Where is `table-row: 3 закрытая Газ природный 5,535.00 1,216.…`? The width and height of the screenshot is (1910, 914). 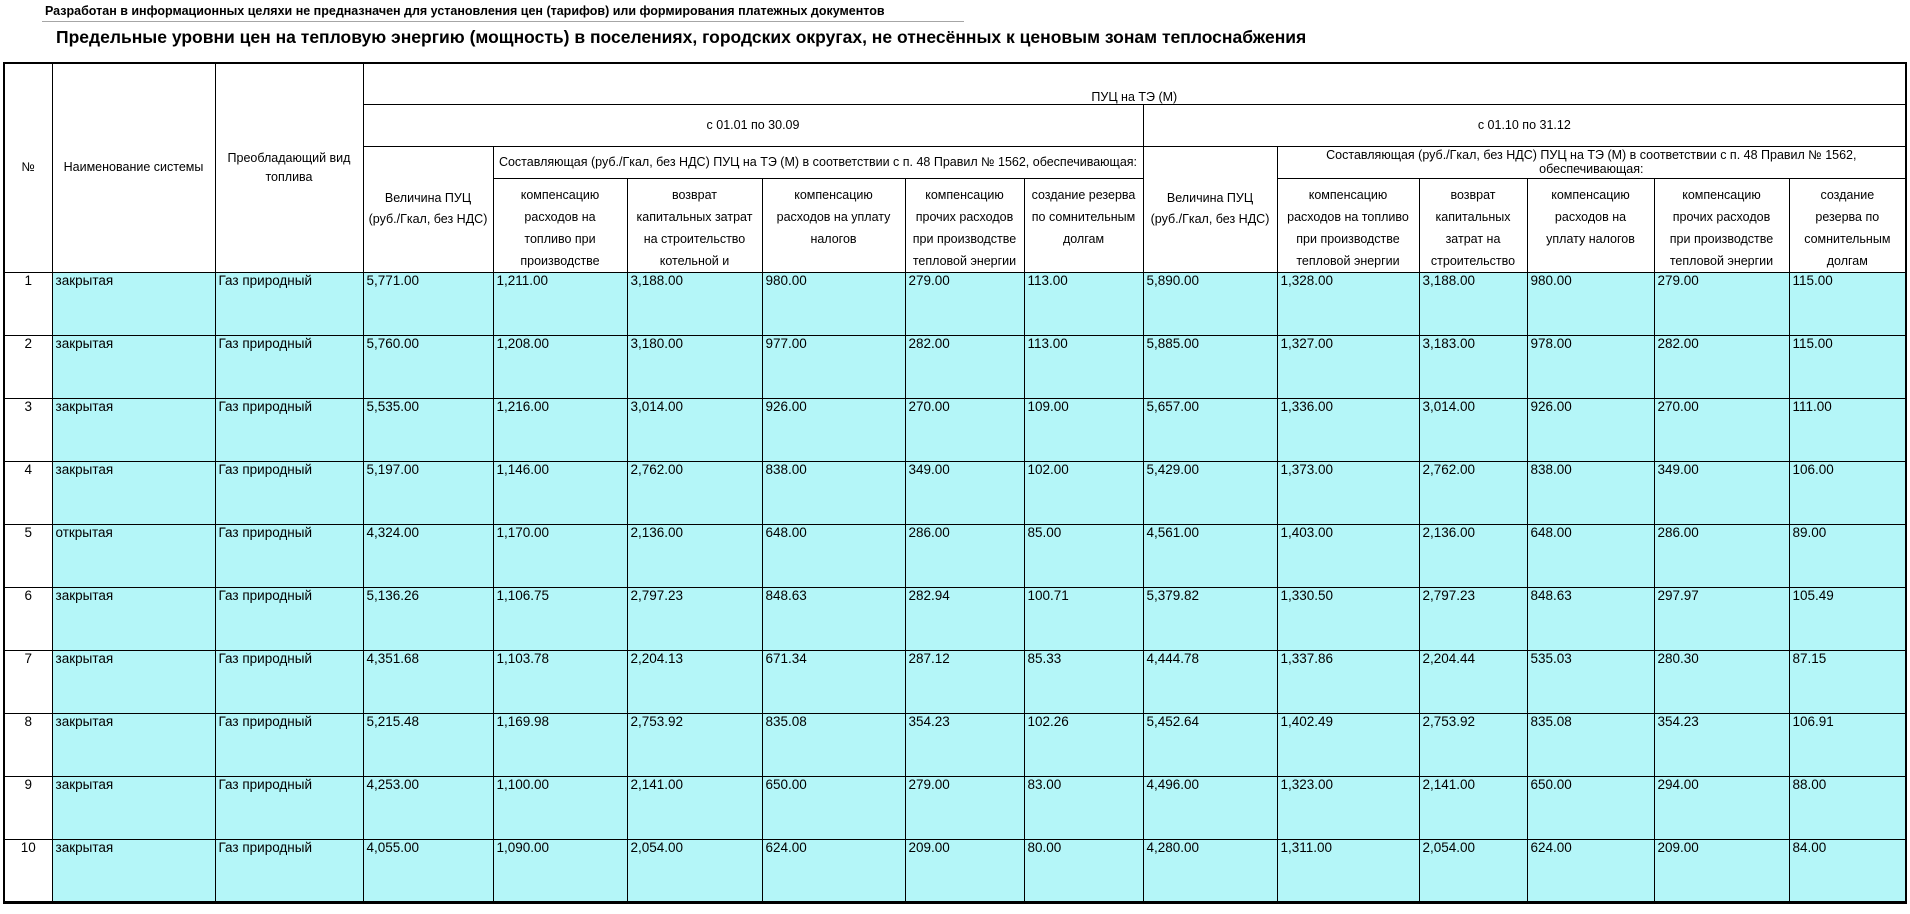 table-row: 3 закрытая Газ природный 5,535.00 1,216.… is located at coordinates (955, 429).